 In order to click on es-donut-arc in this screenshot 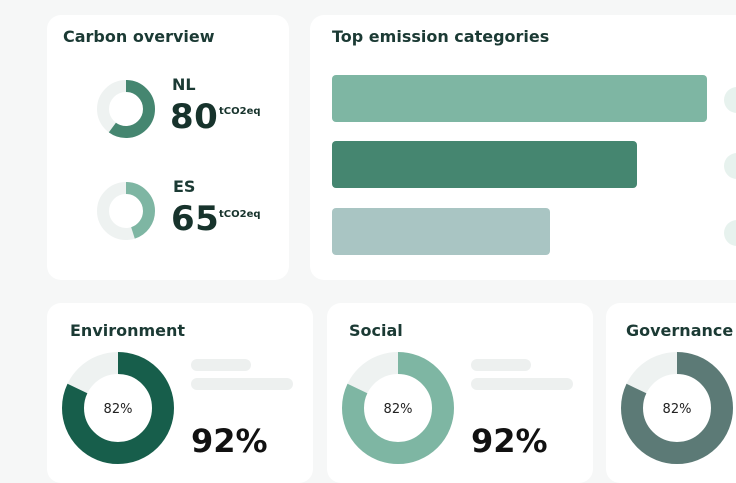, I will do `click(126, 211)`.